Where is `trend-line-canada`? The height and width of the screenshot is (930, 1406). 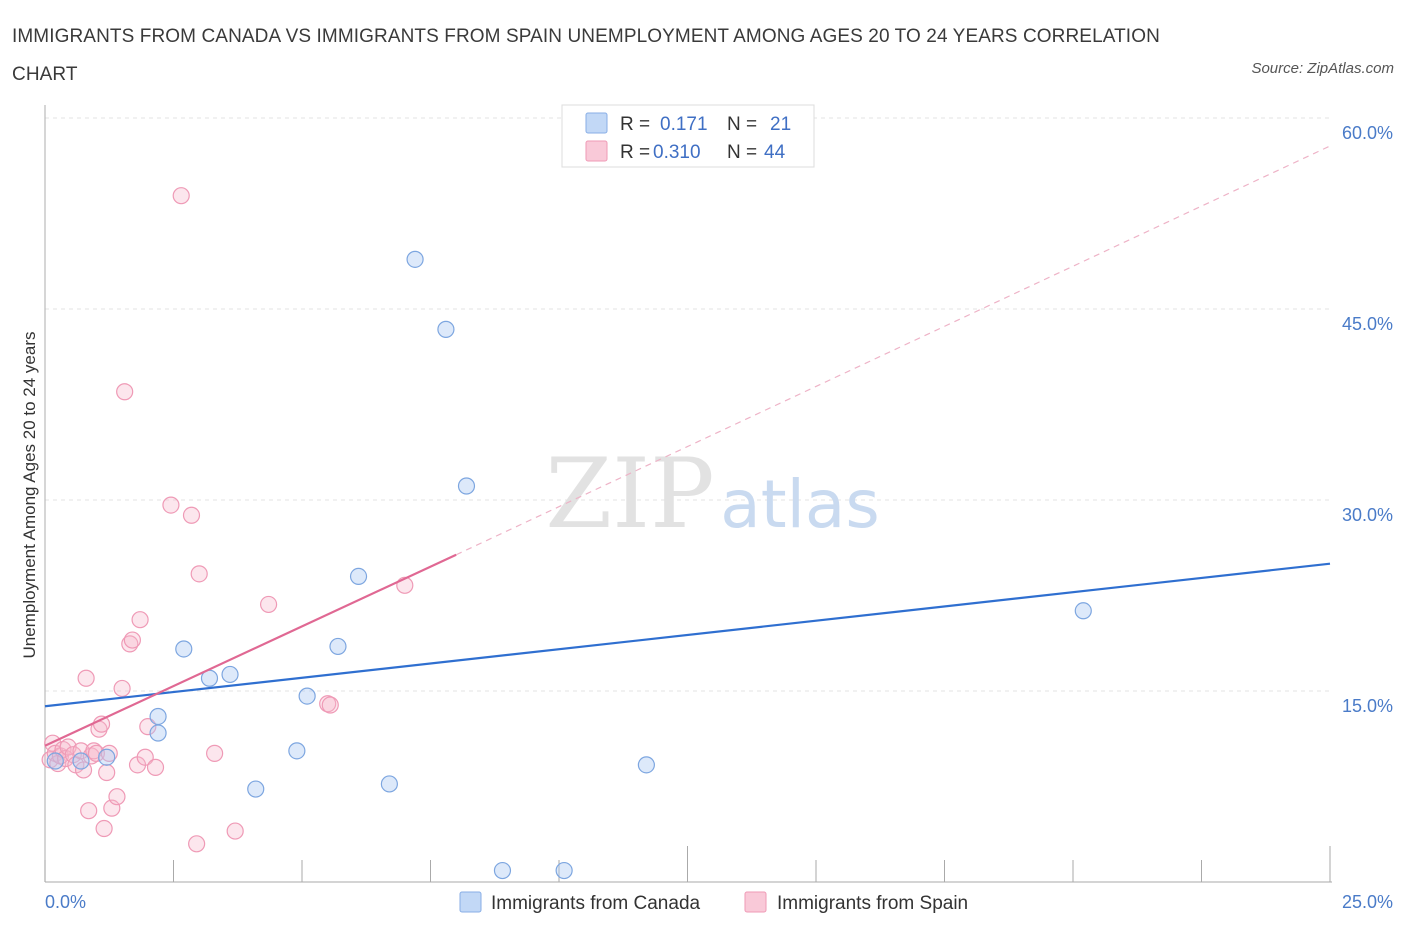 trend-line-canada is located at coordinates (687, 635).